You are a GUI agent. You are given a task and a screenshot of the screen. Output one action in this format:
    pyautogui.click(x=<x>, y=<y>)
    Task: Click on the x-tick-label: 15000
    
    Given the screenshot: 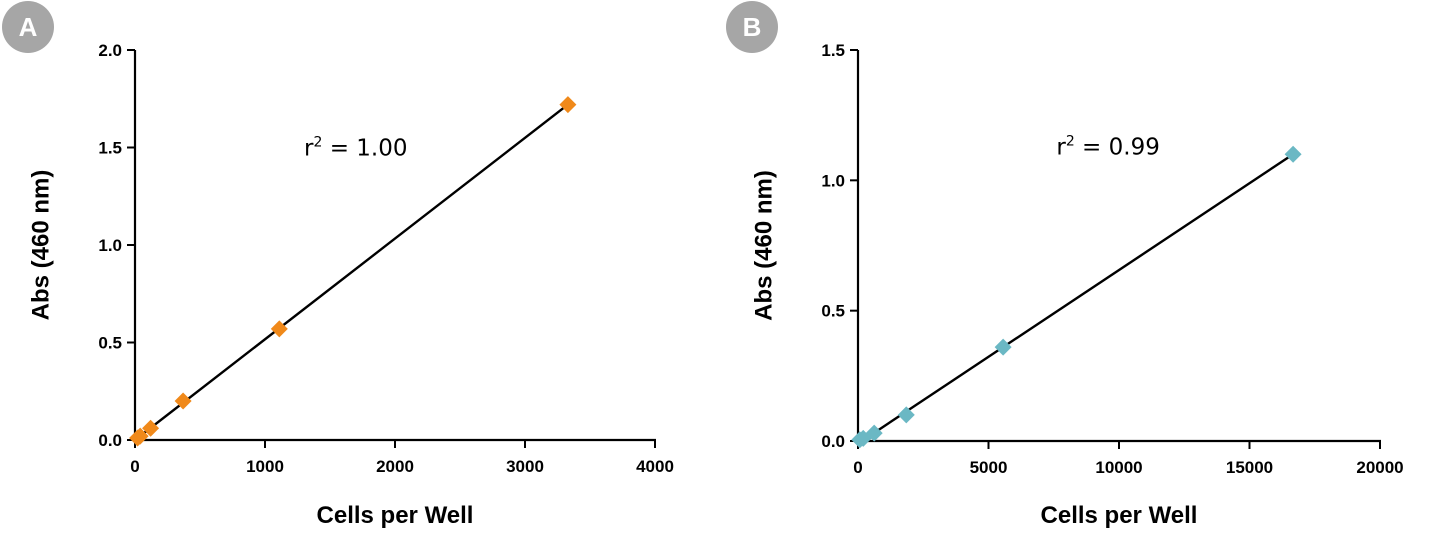 What is the action you would take?
    pyautogui.click(x=1249, y=467)
    